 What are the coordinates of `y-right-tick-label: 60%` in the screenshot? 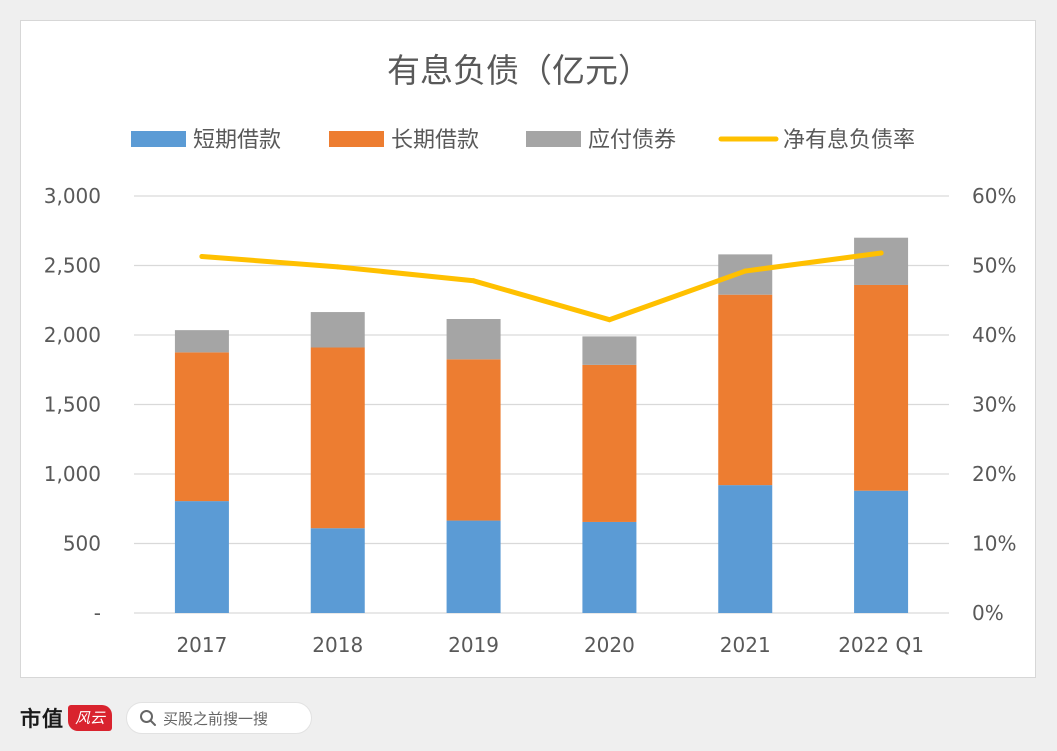 It's located at (994, 196).